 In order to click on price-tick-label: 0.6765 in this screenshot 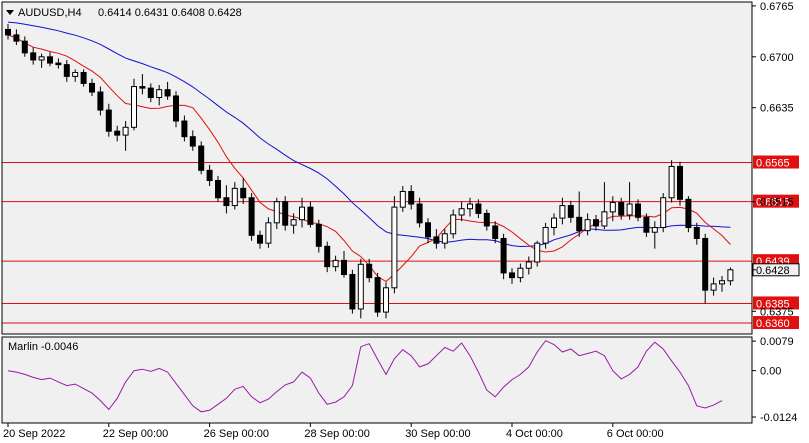, I will do `click(777, 7)`.